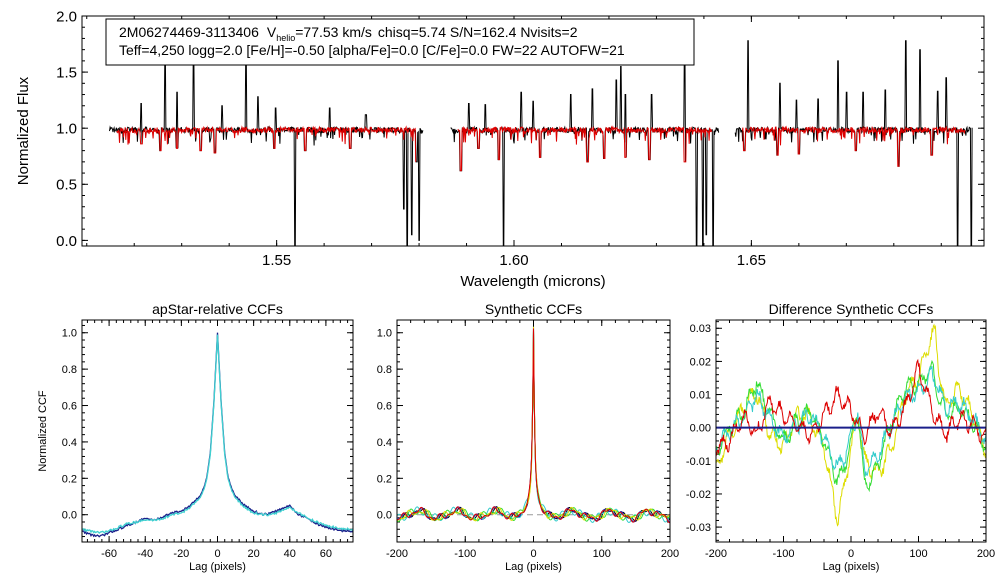  Describe the element at coordinates (272, 32) in the screenshot. I see `vhelio-prefix: V` at that location.